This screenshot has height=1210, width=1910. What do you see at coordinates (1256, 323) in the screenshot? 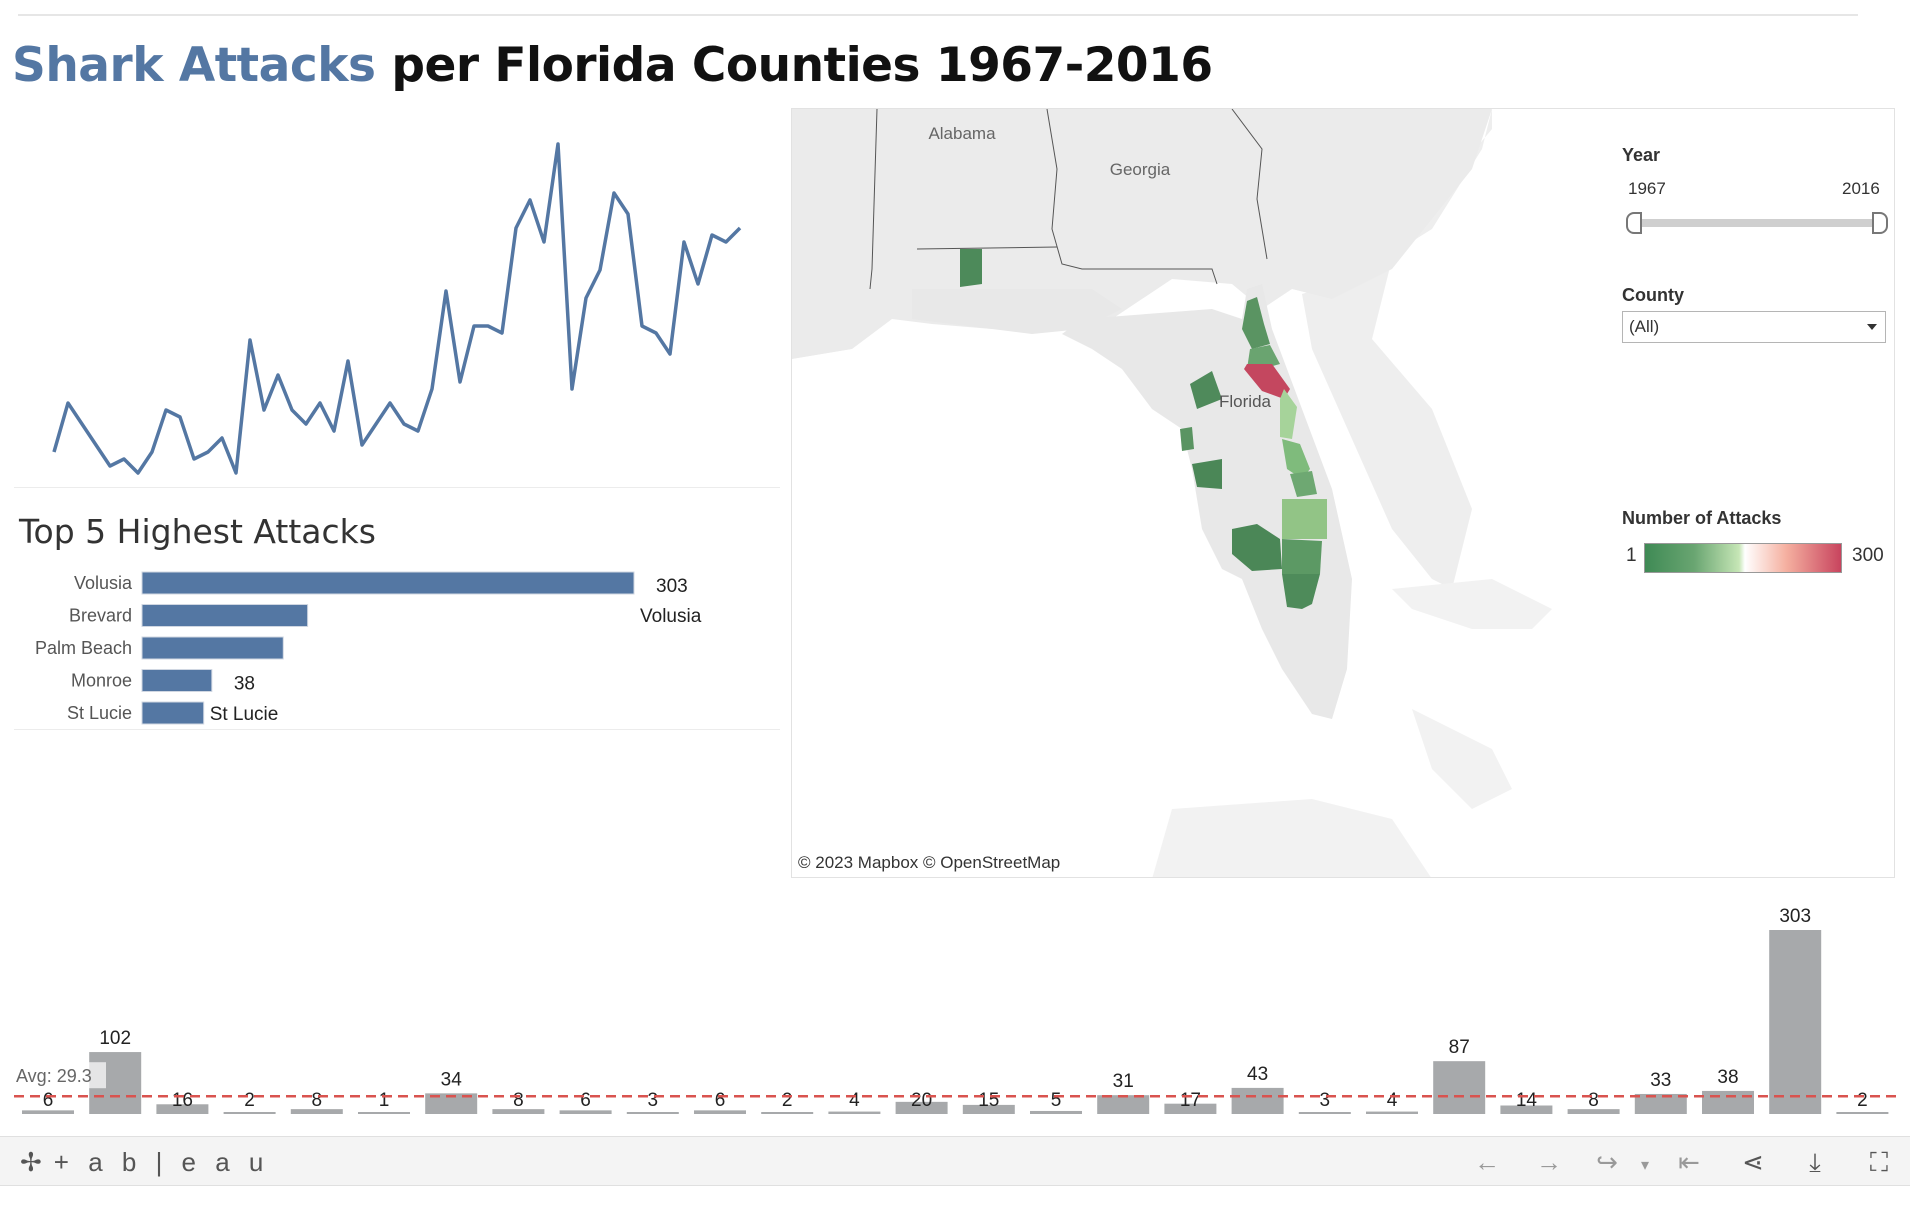
I see `county-flagler` at bounding box center [1256, 323].